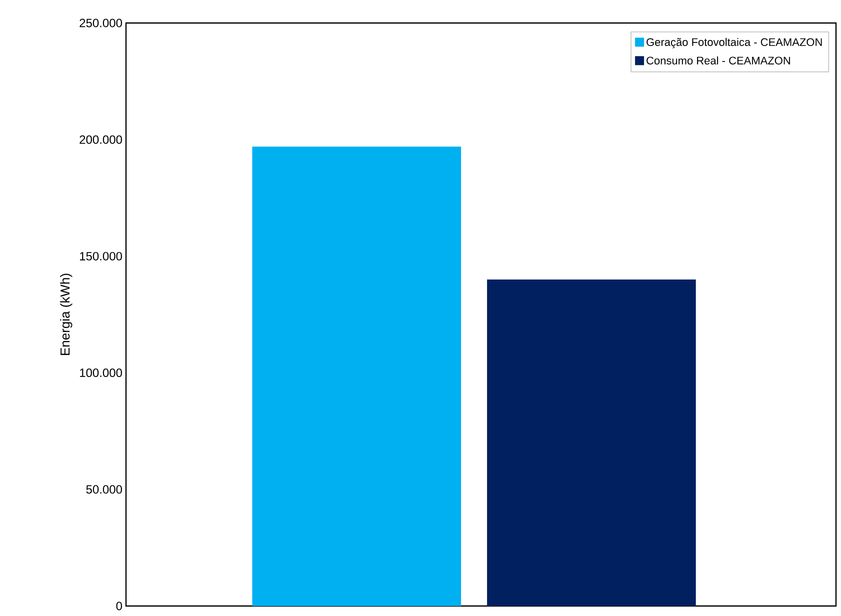 The width and height of the screenshot is (841, 616). I want to click on y-tick-label: 0, so click(119, 606).